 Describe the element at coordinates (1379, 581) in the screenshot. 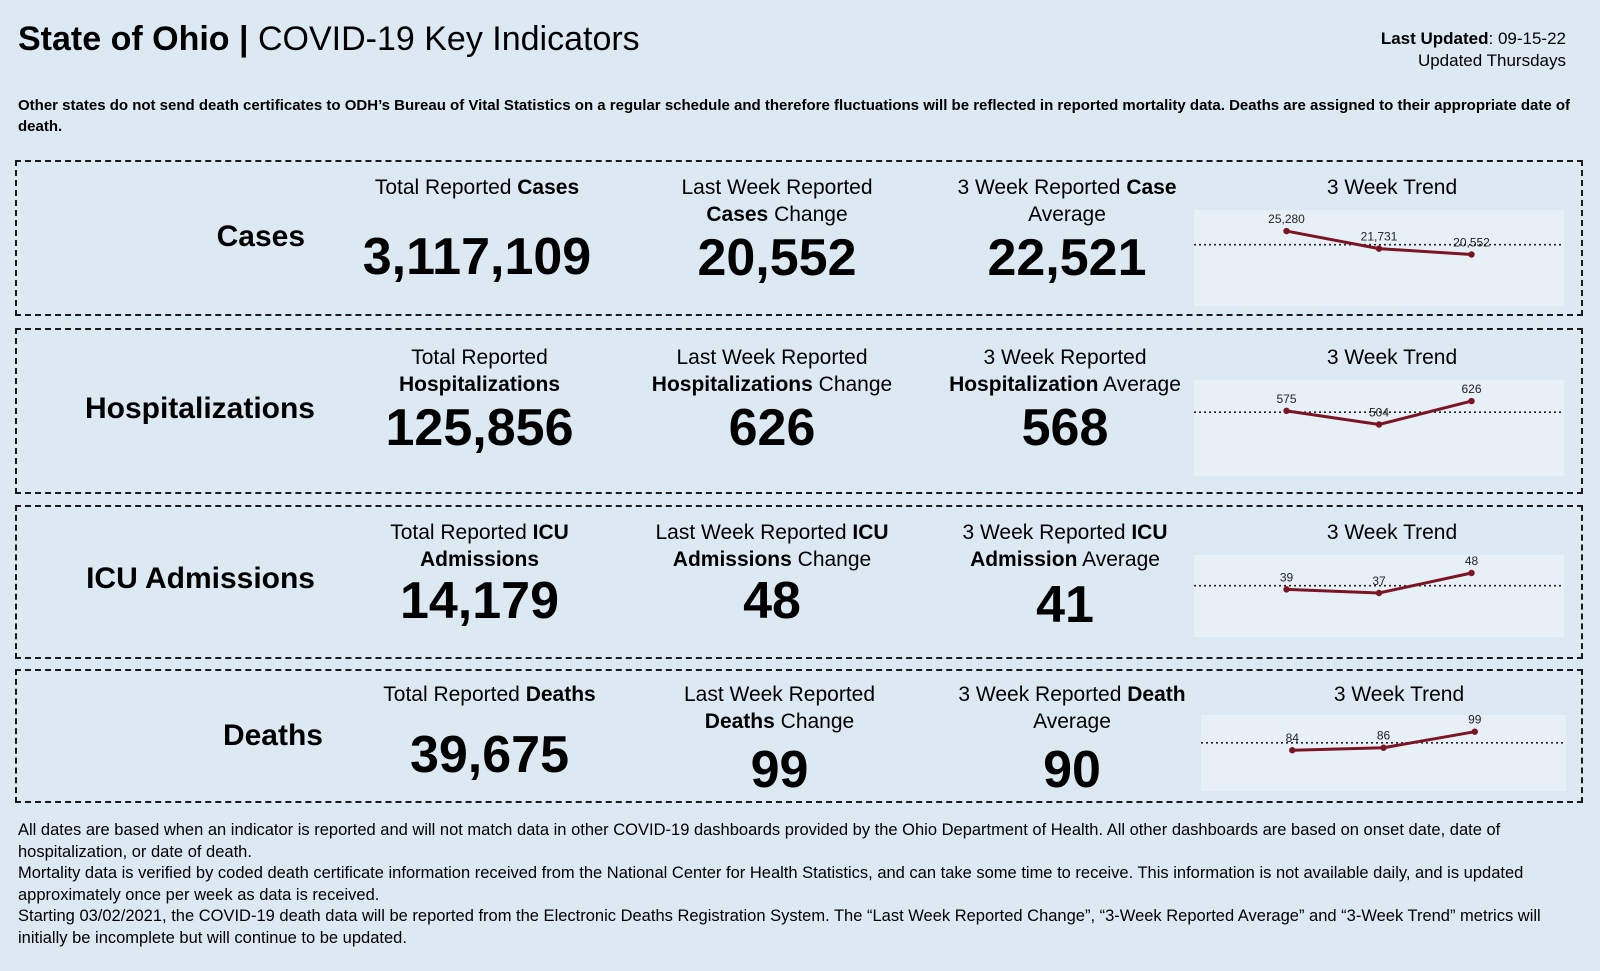

I see `trend-data-label: 37` at that location.